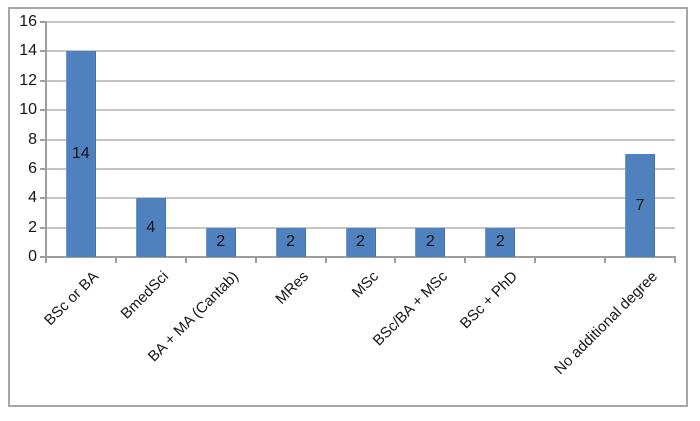  I want to click on y-axis-line, so click(46, 140).